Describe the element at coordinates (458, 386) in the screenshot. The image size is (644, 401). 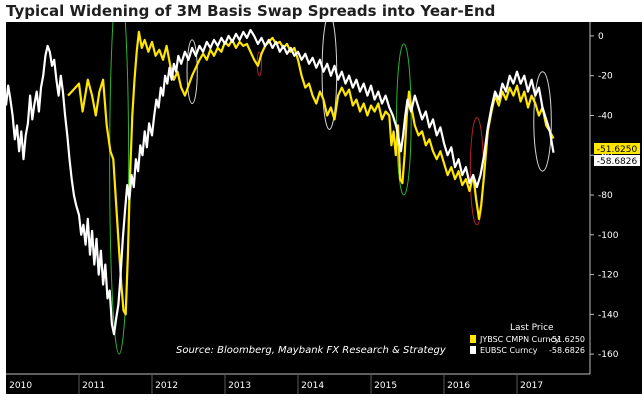
I see `x-tick-label: 2016` at that location.